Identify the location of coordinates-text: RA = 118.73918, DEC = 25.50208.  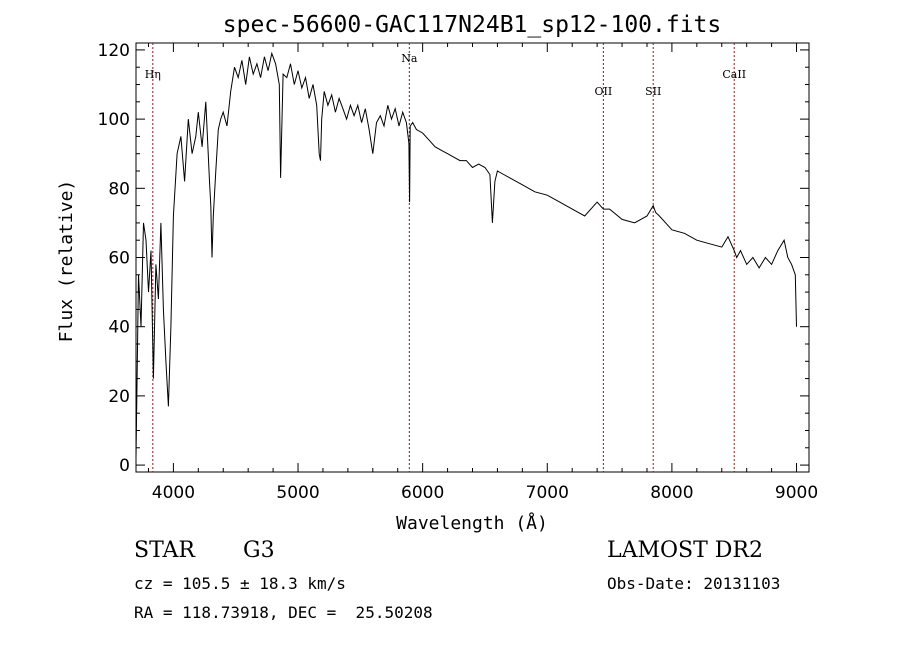
(283, 612).